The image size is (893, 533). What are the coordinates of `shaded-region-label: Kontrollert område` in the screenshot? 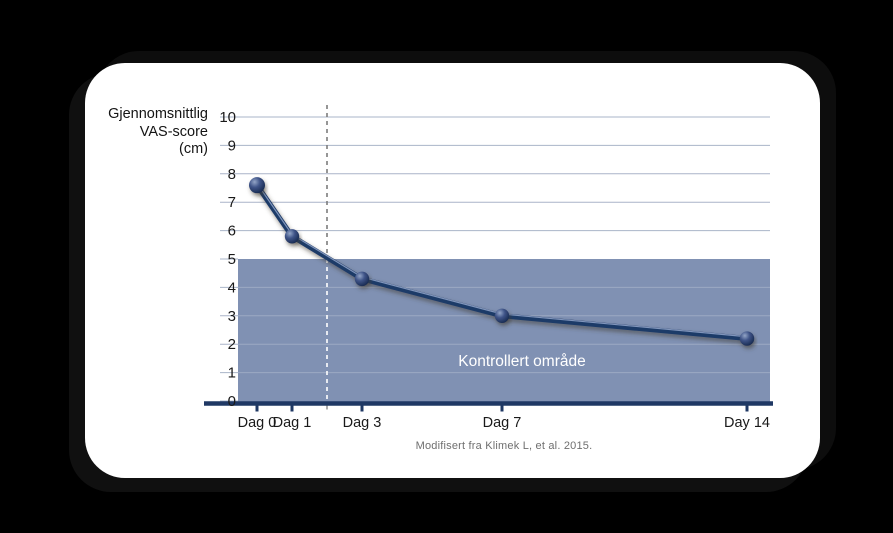 It's located at (522, 361).